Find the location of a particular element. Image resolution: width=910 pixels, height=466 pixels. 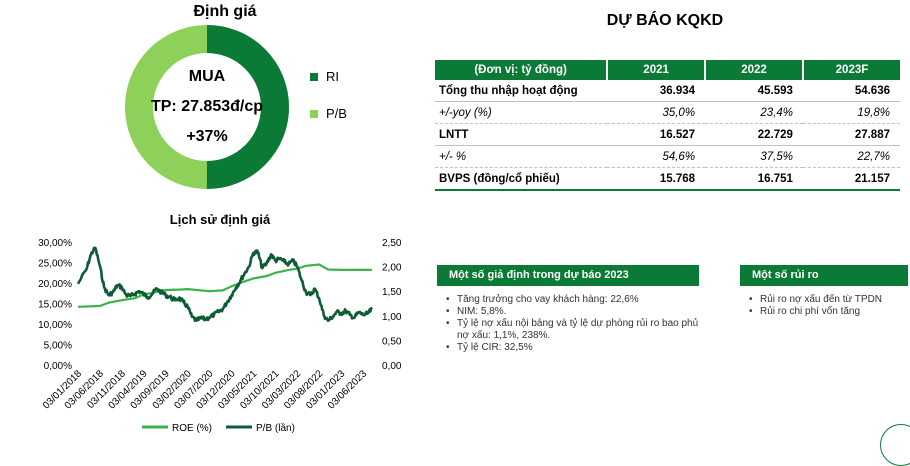

left-axis-ticks: 0,00% 5,00% 10,00% 15,00% 20,00% 25,00% 30,00% is located at coordinates (55, 305).